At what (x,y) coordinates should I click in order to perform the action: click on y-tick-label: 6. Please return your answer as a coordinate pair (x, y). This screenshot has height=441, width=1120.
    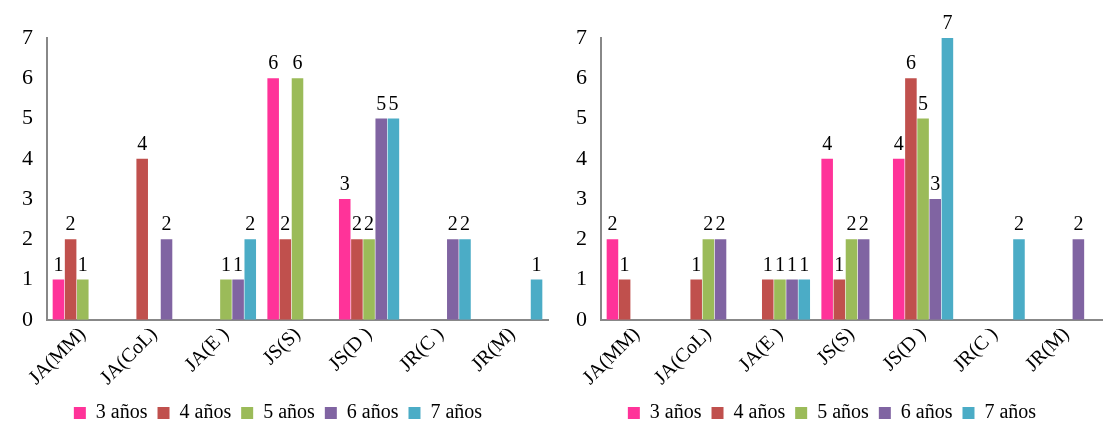
    Looking at the image, I should click on (581, 77).